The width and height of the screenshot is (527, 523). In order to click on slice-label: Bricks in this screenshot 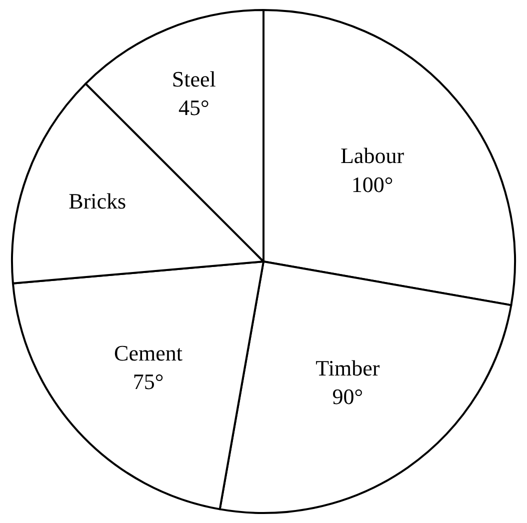, I will do `click(97, 201)`.